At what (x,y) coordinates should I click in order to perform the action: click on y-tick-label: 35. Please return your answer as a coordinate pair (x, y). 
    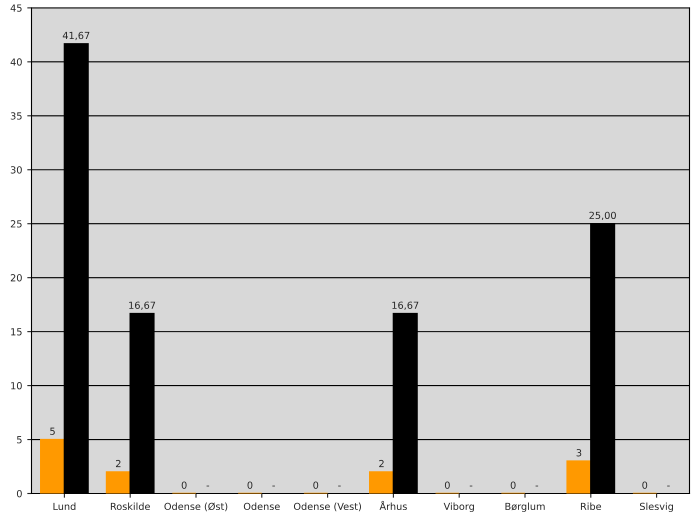
    Looking at the image, I should click on (16, 116).